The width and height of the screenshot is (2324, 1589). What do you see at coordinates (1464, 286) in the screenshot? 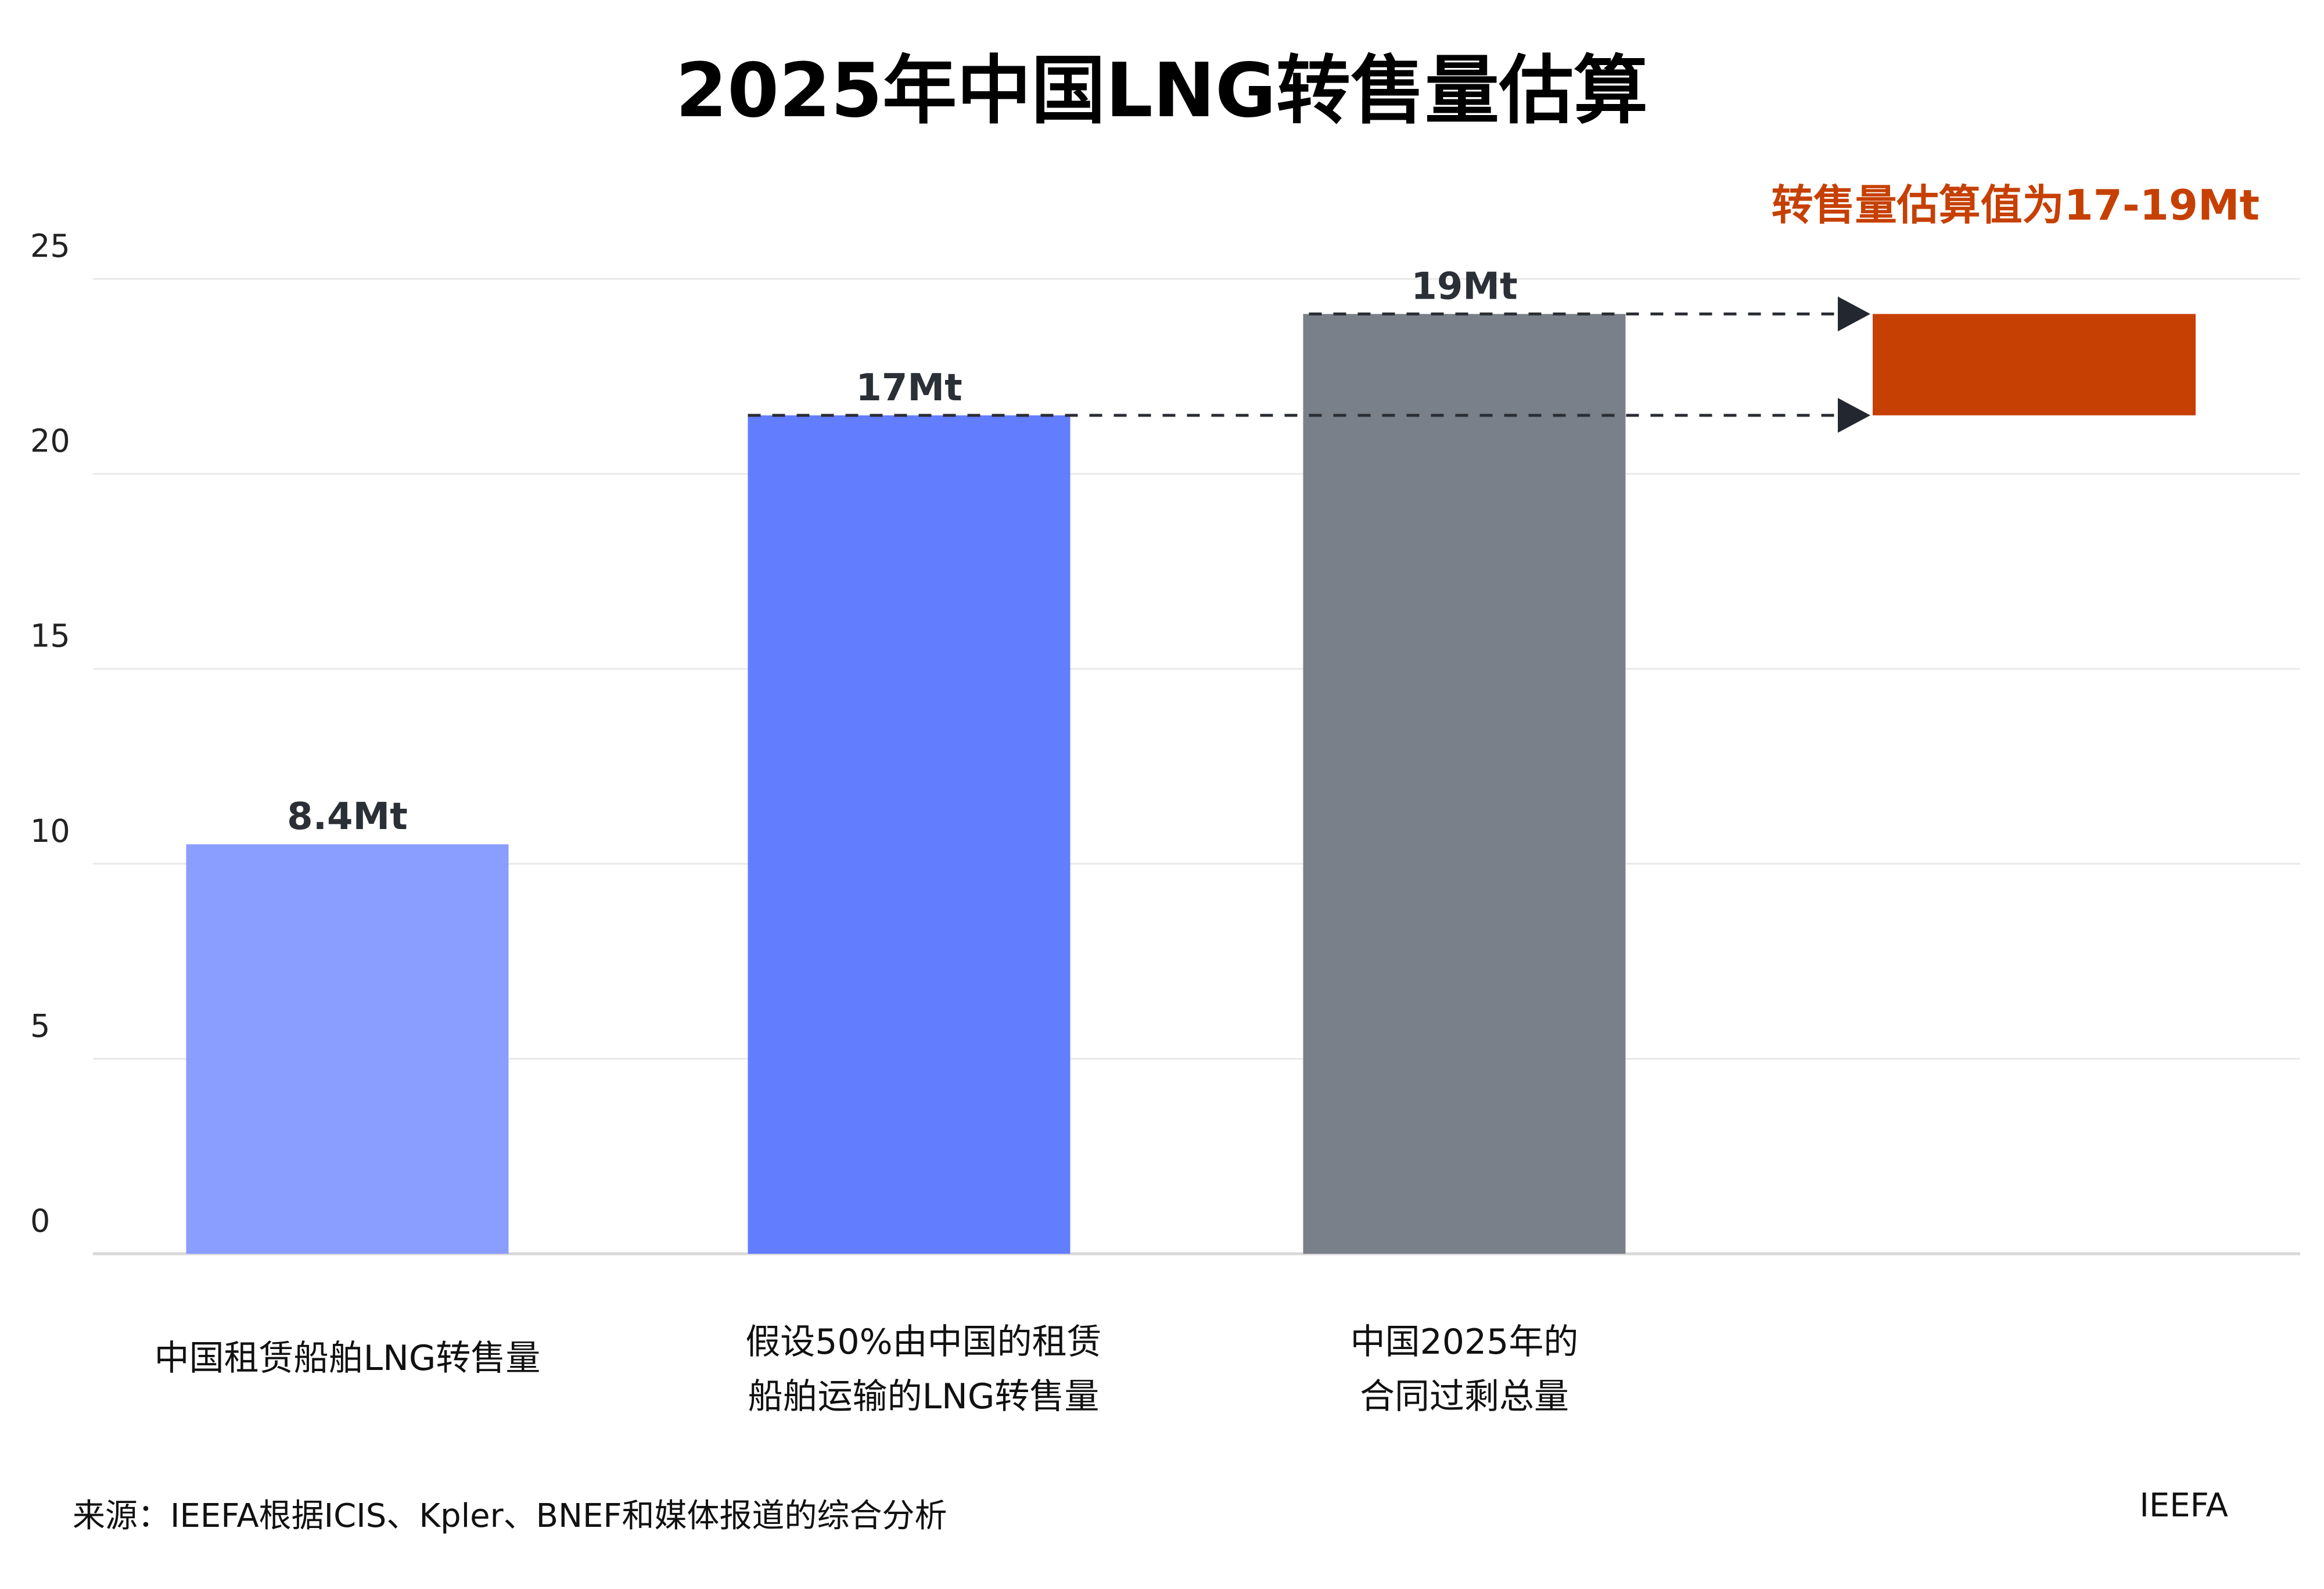
I see `data-label: 19Mt` at bounding box center [1464, 286].